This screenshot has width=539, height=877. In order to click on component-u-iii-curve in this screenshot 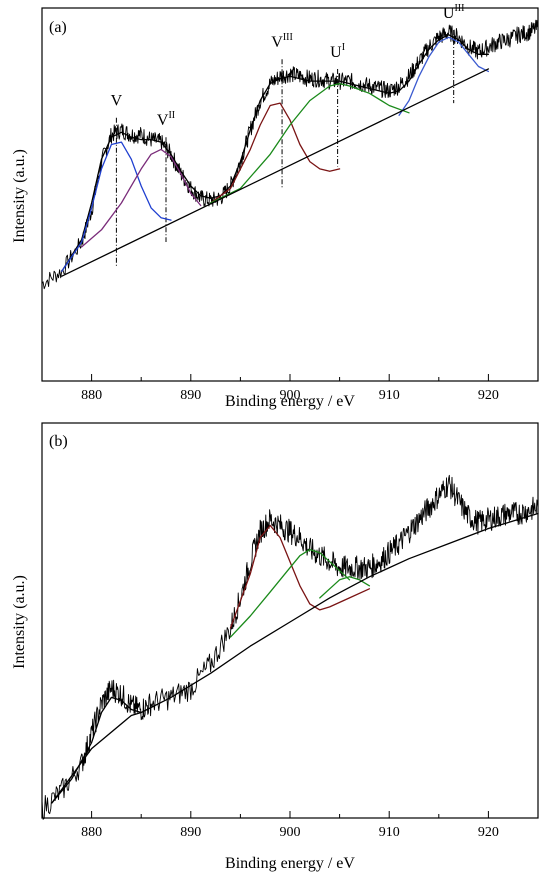, I will do `click(444, 76)`.